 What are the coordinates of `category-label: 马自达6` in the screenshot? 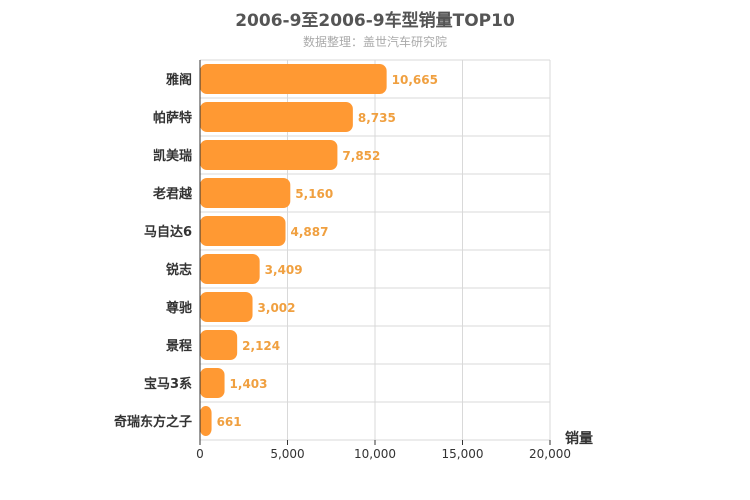 It's located at (168, 232).